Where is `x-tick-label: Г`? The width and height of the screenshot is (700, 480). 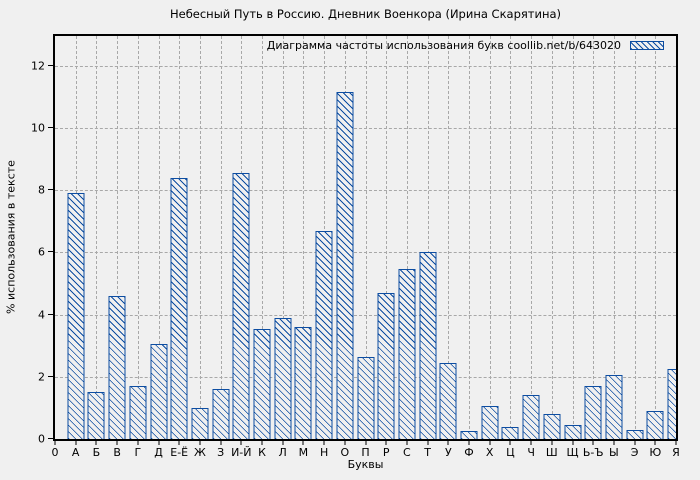 x-tick-label: Г is located at coordinates (138, 452).